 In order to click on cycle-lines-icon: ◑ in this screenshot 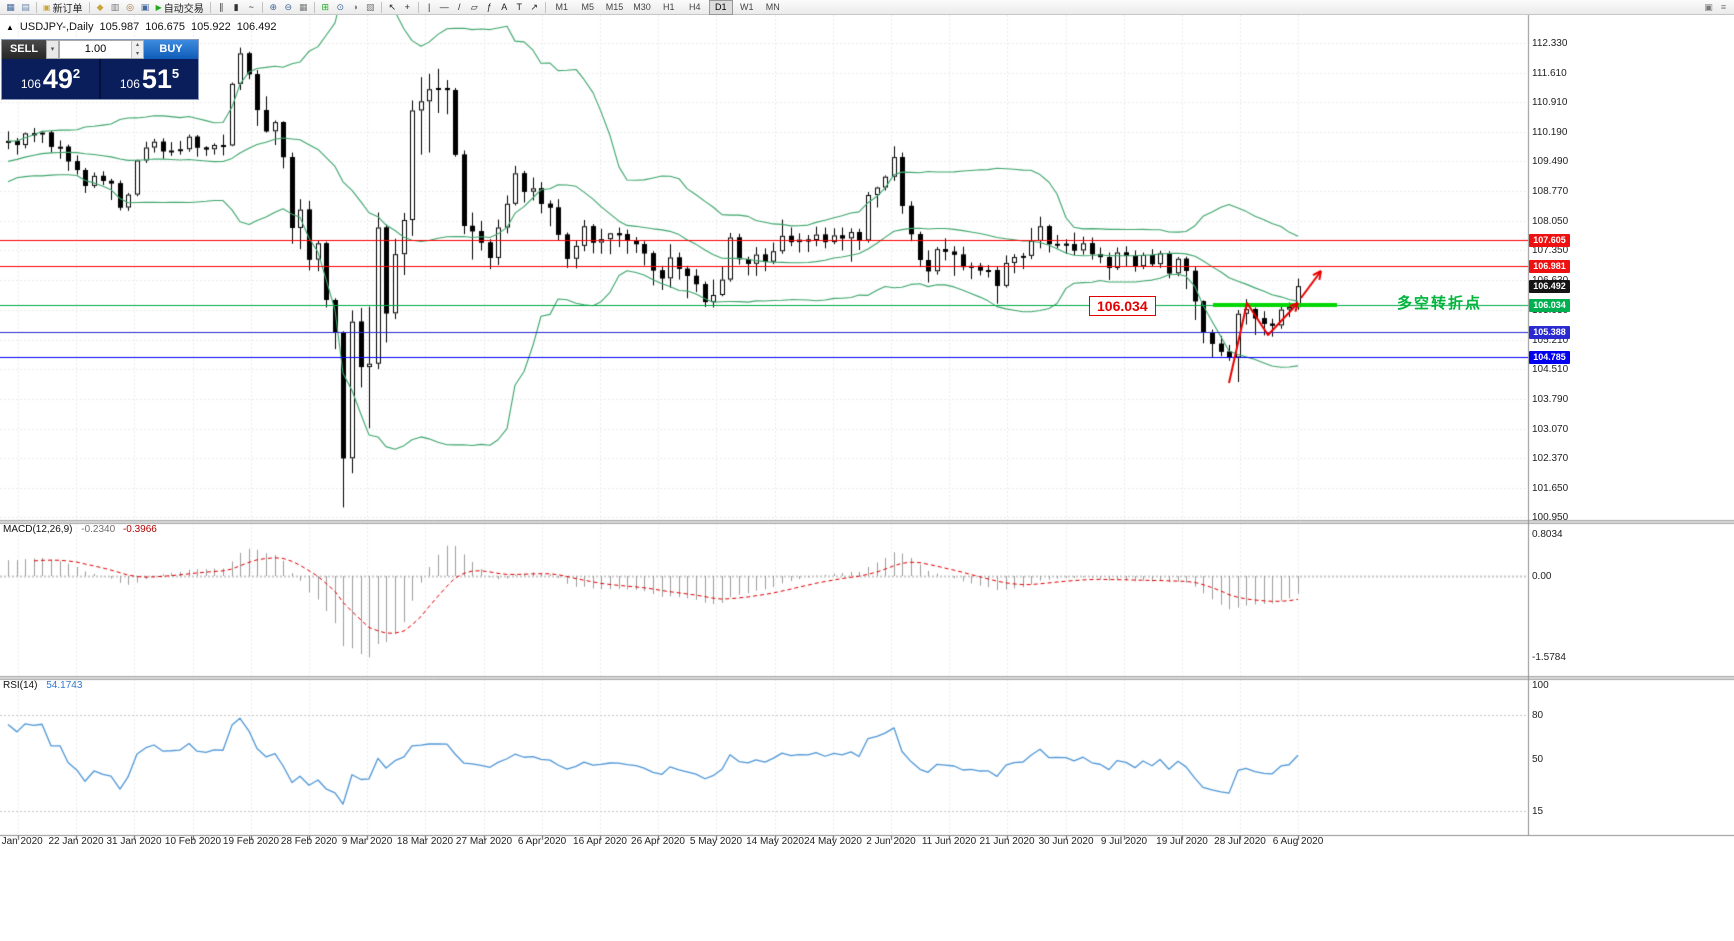, I will do `click(355, 6)`.